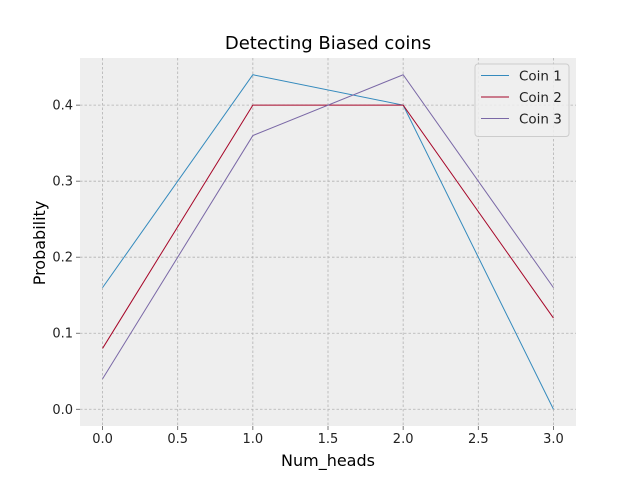 The image size is (640, 480). I want to click on x-tick-label: 0.0, so click(102, 439).